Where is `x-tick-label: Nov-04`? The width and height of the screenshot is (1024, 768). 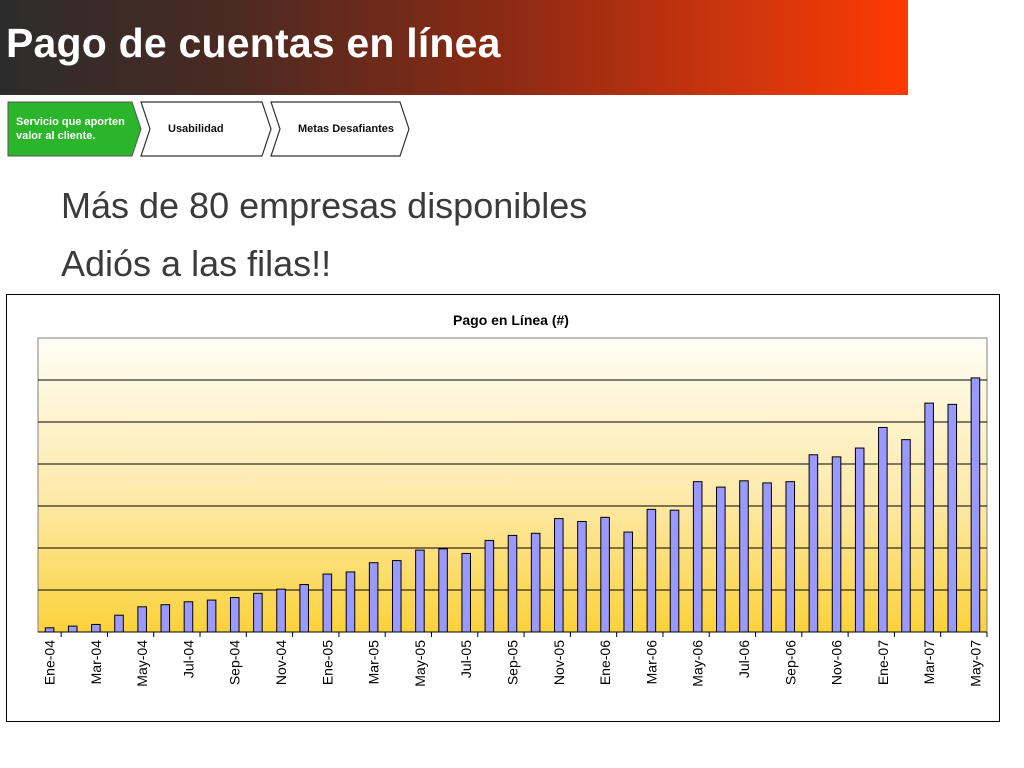
x-tick-label: Nov-04 is located at coordinates (281, 662).